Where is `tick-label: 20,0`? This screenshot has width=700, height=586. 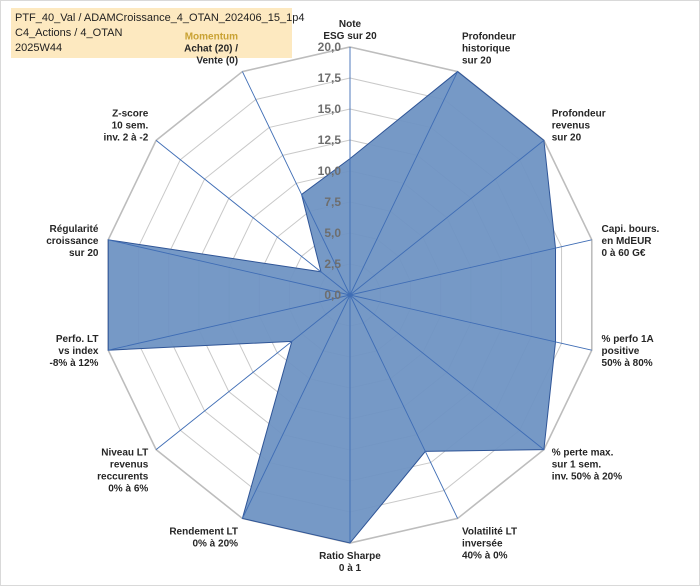
tick-label: 20,0 is located at coordinates (330, 47).